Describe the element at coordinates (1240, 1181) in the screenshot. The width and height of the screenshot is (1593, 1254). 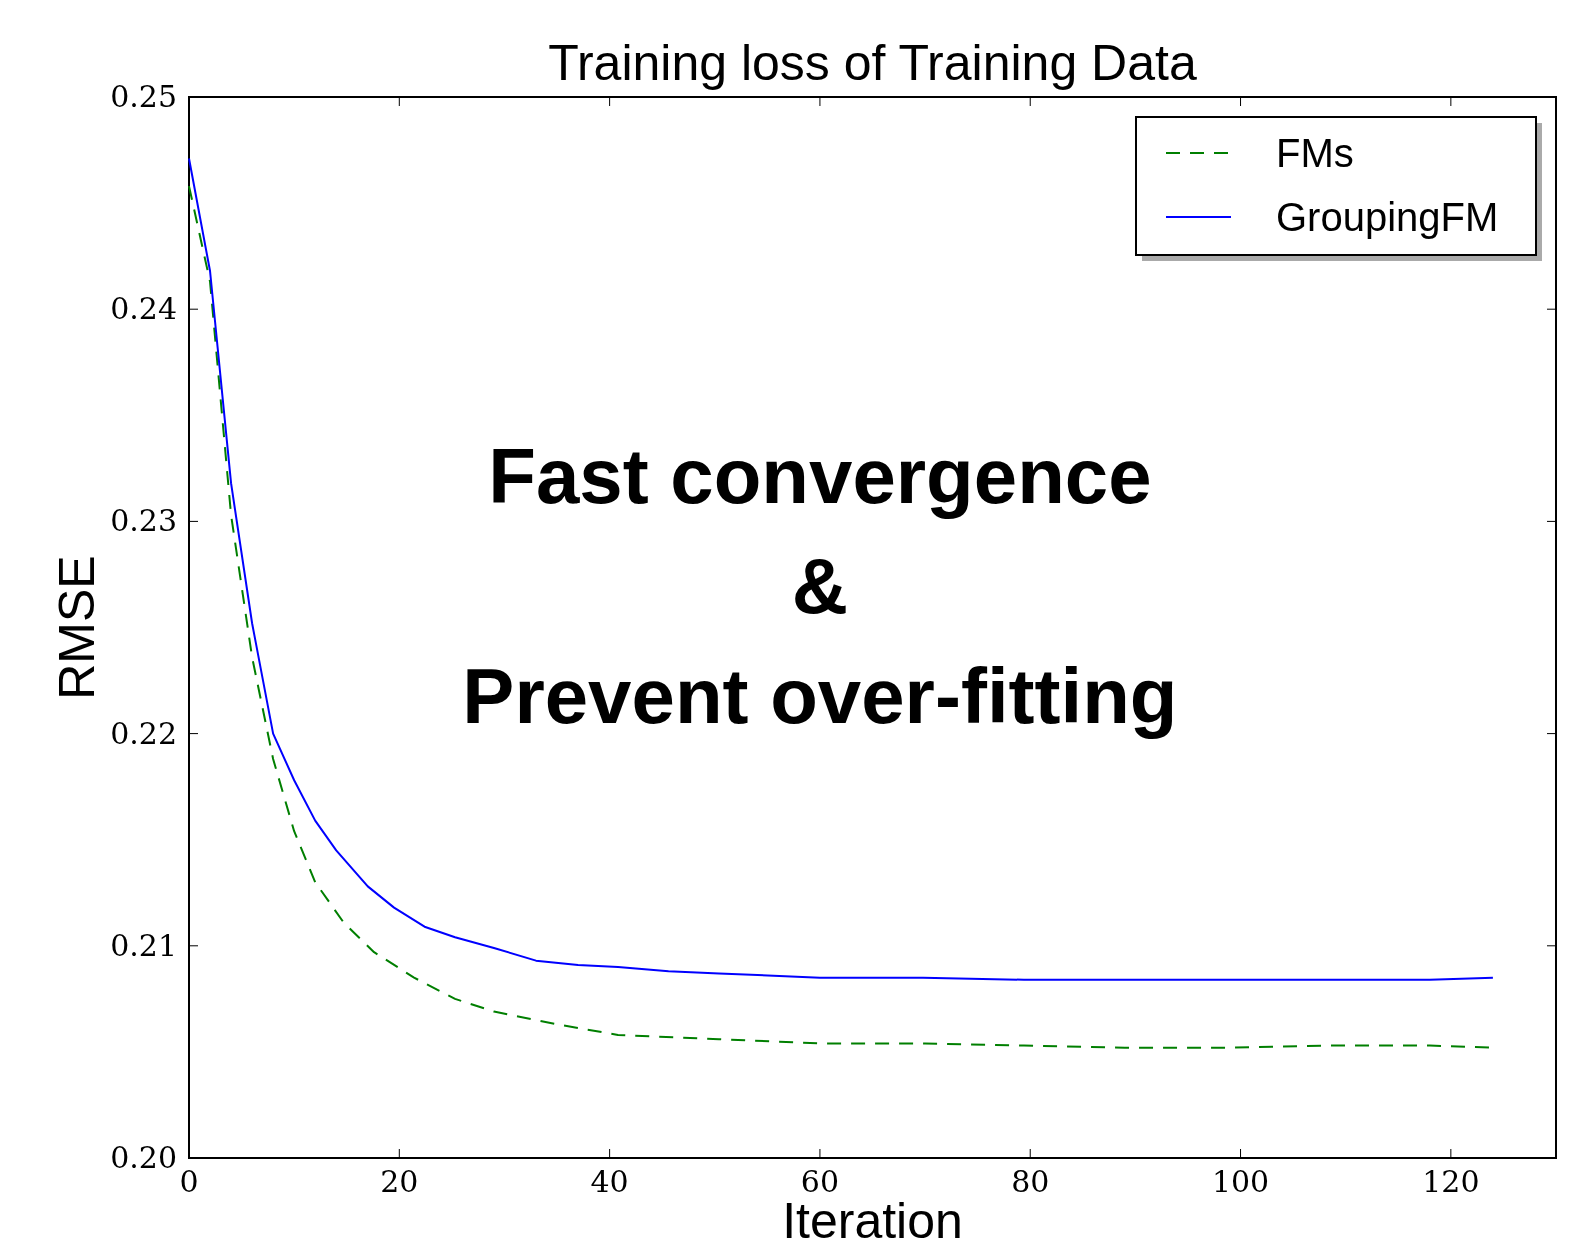
I see `x-tick-label: 100` at that location.